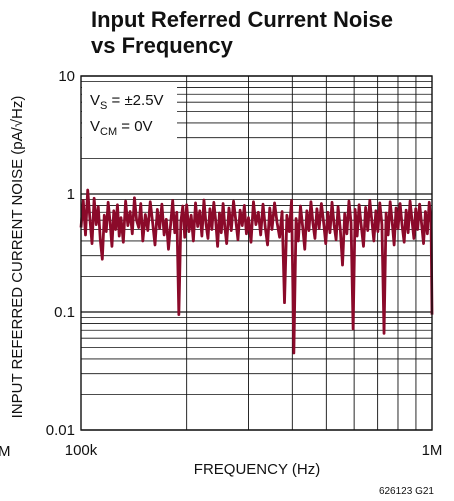  I want to click on x-tick-label-clipped: M, so click(5, 451).